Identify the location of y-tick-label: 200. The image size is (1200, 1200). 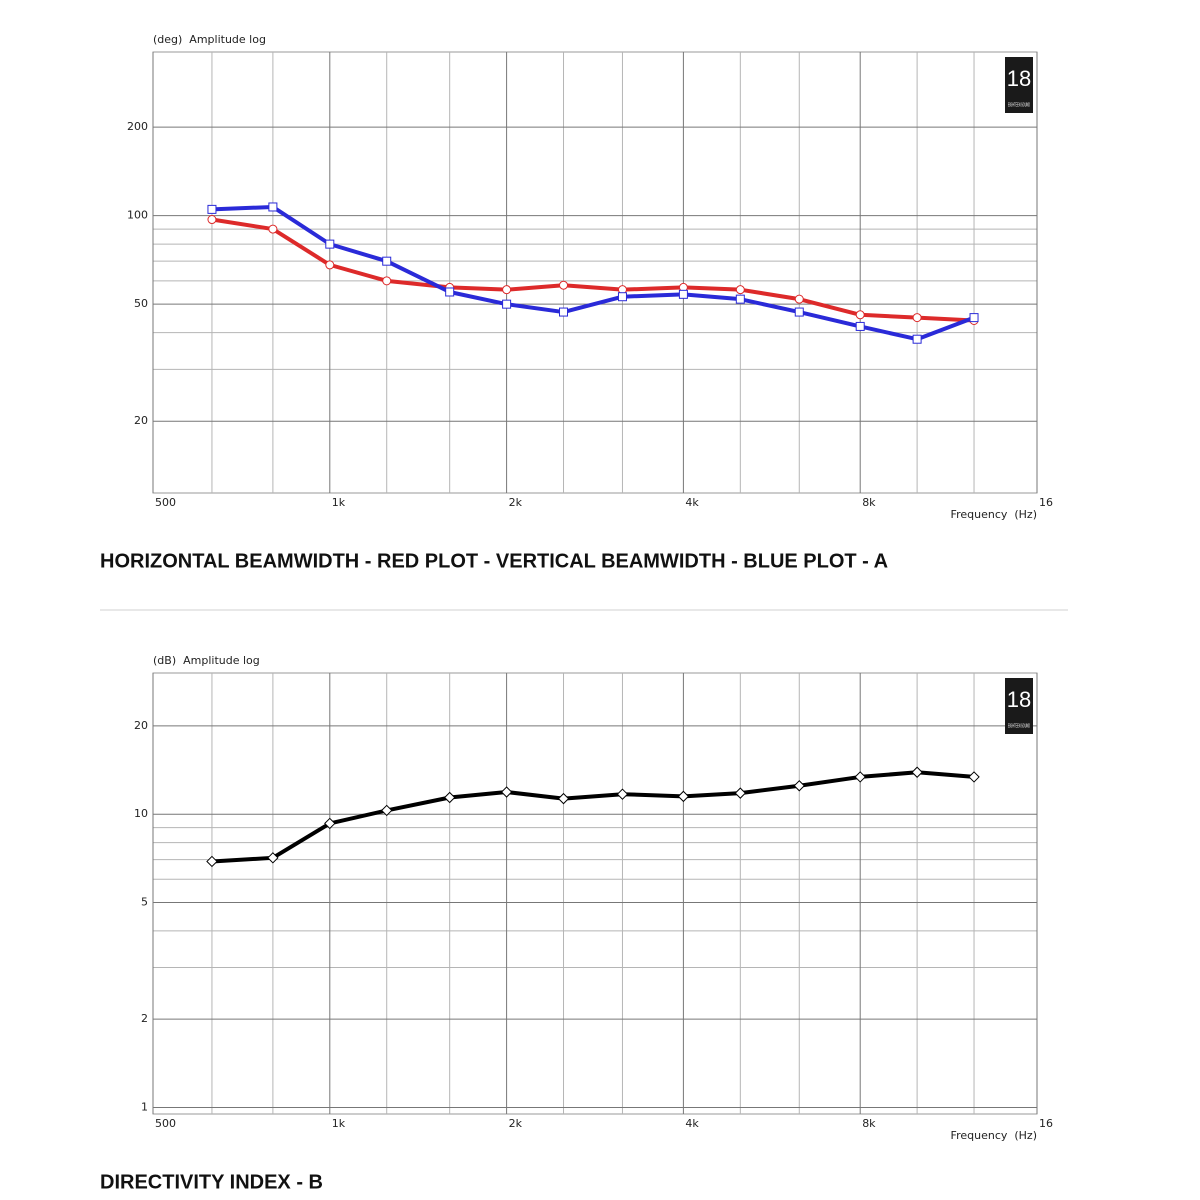
(137, 126).